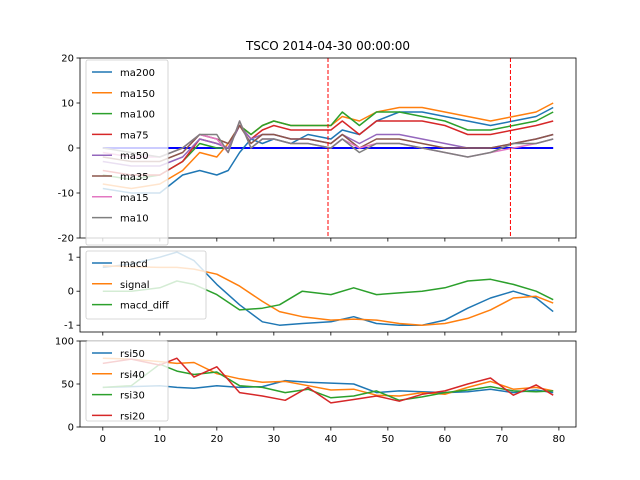 This screenshot has height=480, width=640. What do you see at coordinates (67, 385) in the screenshot?
I see `y-tick-label: 50` at bounding box center [67, 385].